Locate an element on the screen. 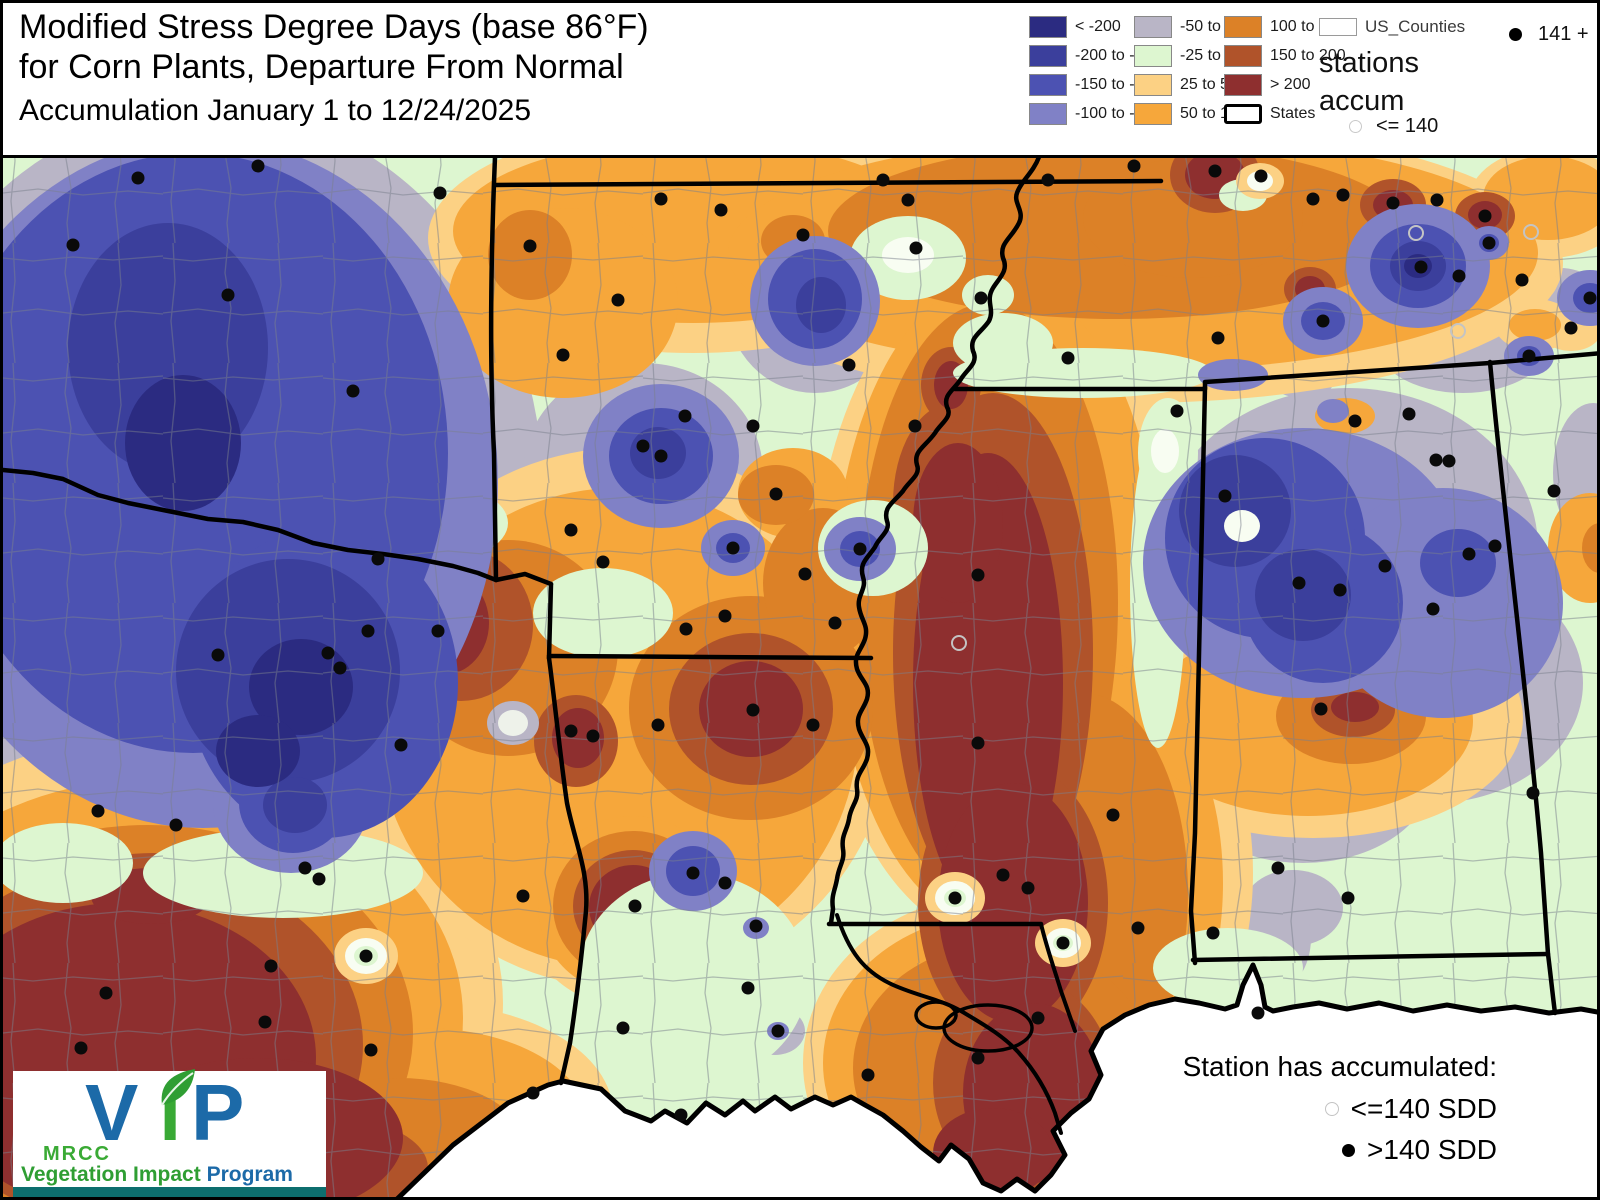 The image size is (1600, 1200). gulf-water is located at coordinates (998, 1081).